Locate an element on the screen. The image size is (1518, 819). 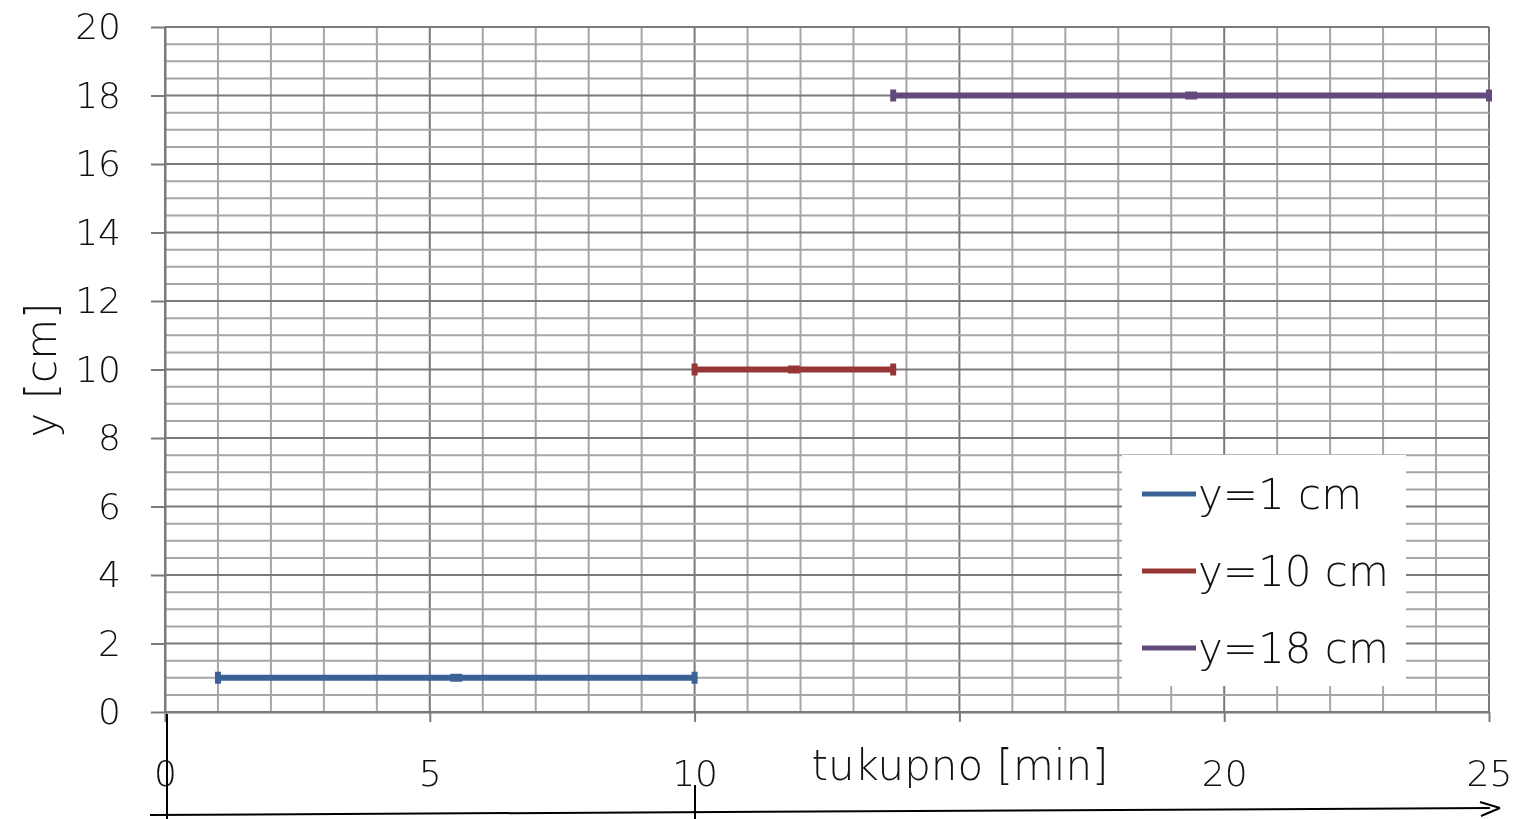
legend-label: y=18 cm is located at coordinates (1293, 648).